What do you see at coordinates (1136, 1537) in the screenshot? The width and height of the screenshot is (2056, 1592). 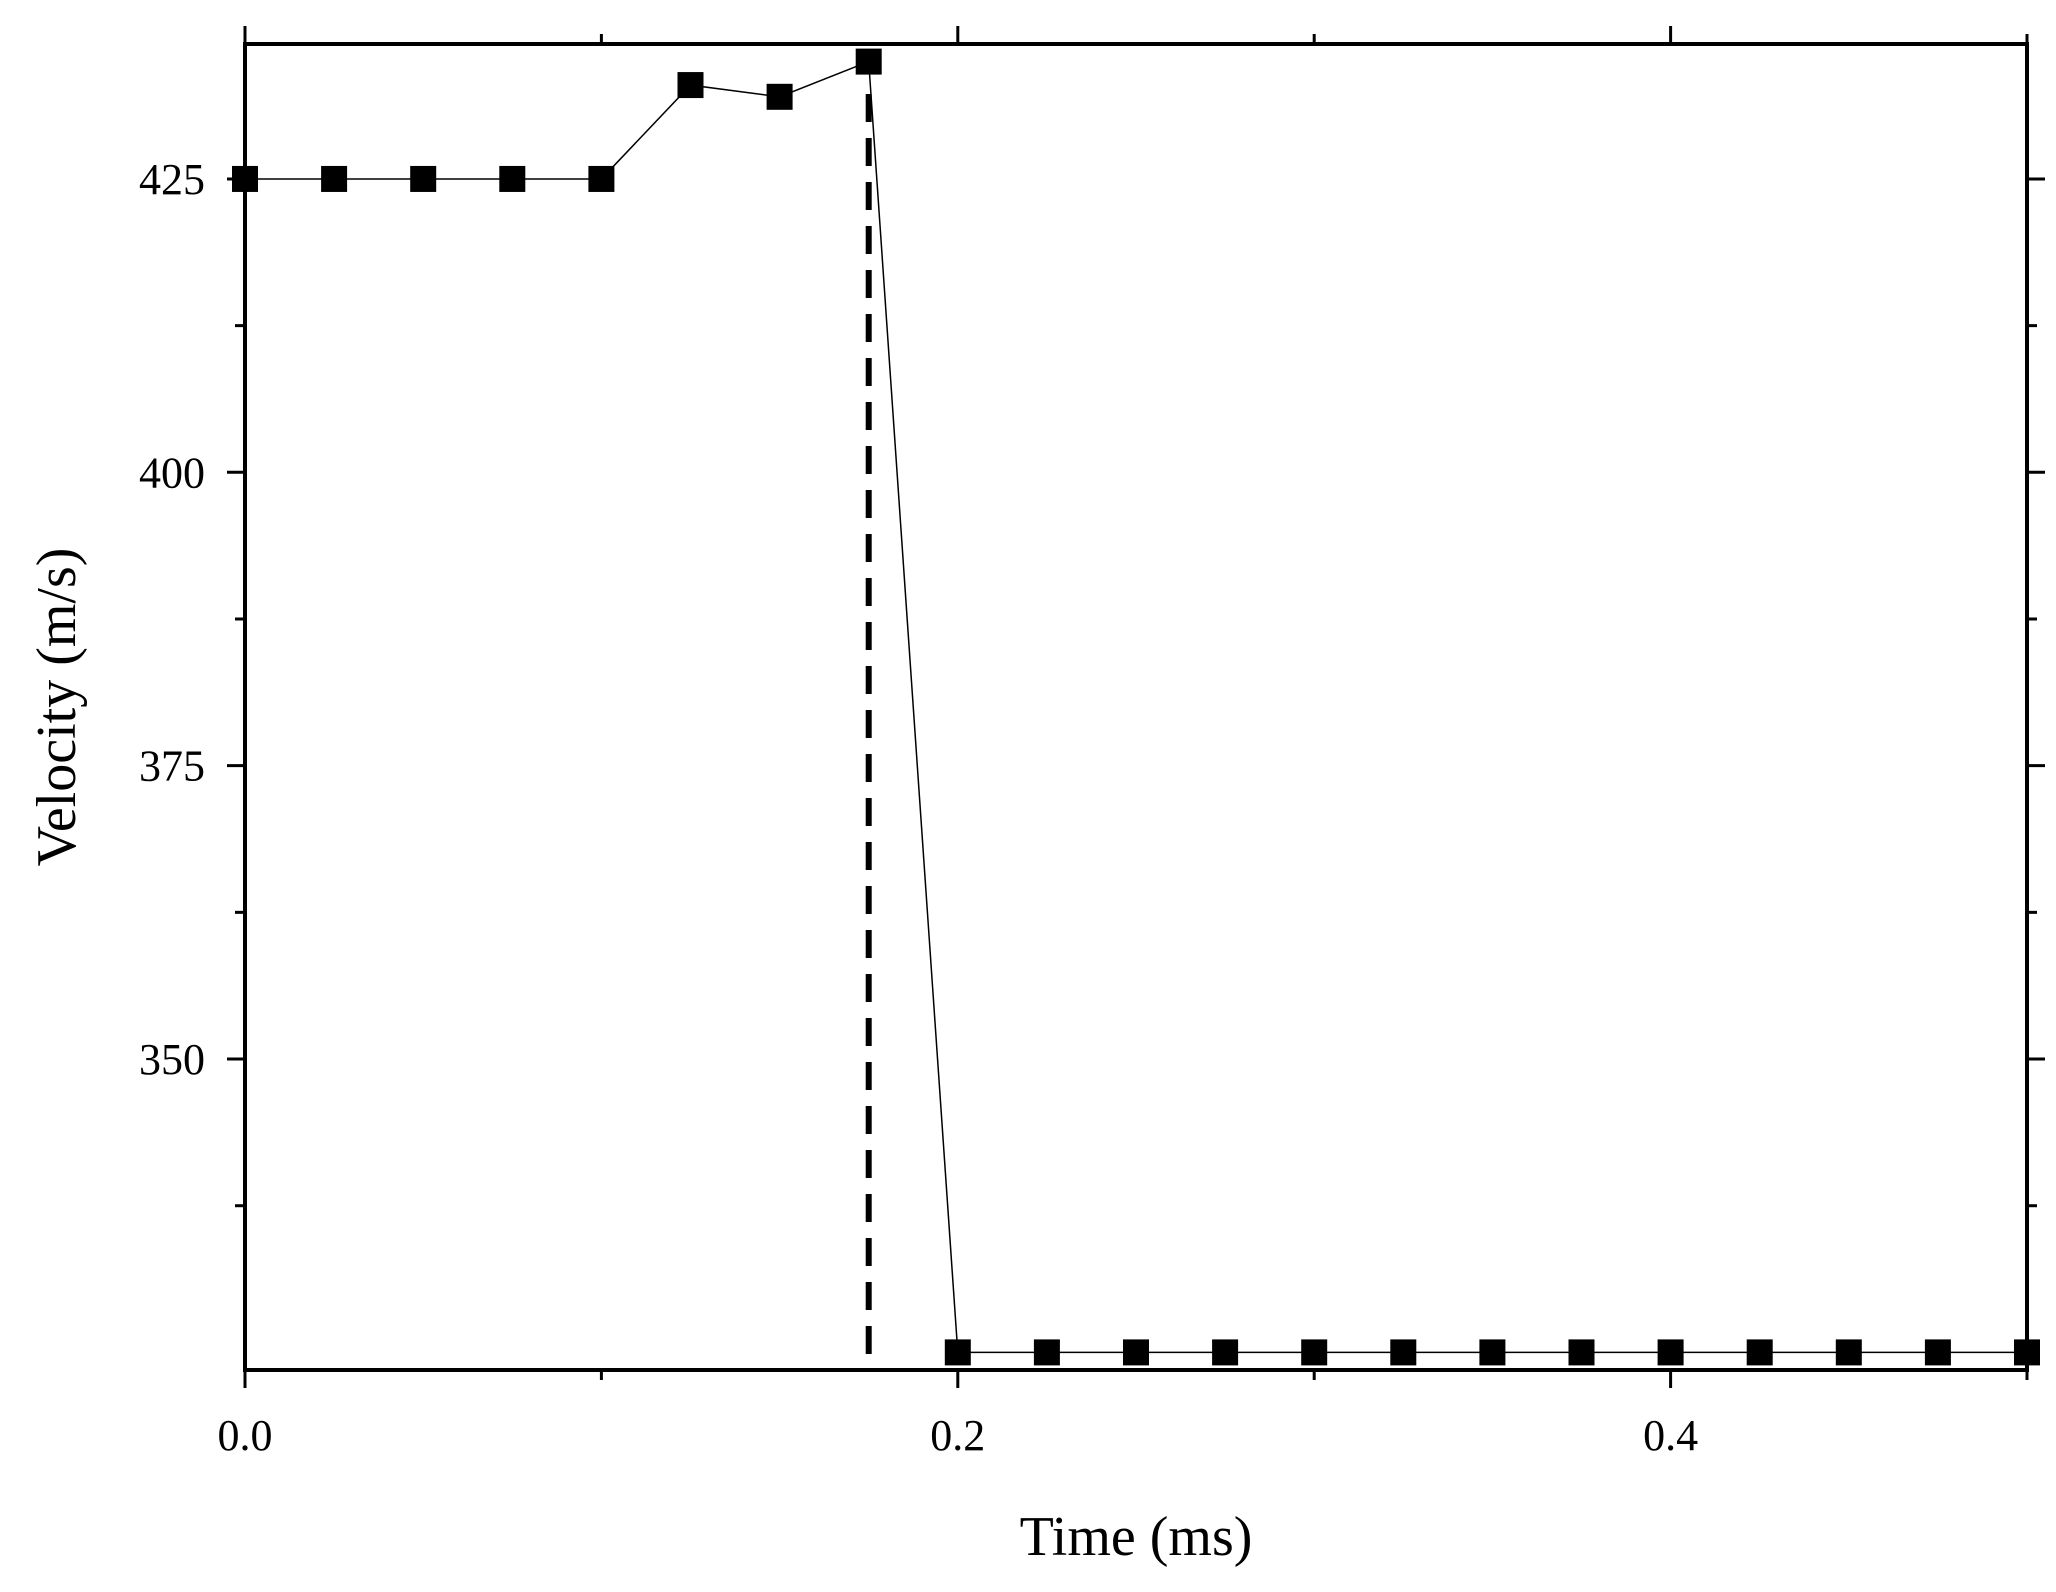 I see `x-axis-label: Time (ms)` at bounding box center [1136, 1537].